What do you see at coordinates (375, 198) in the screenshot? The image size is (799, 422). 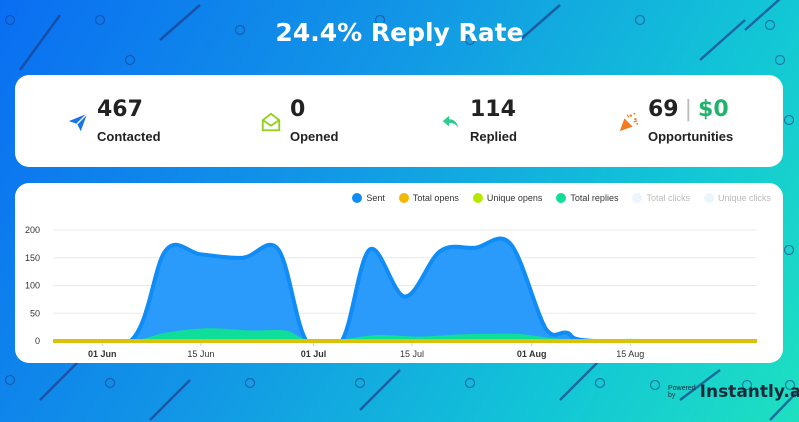 I see `legend-label: Sent` at bounding box center [375, 198].